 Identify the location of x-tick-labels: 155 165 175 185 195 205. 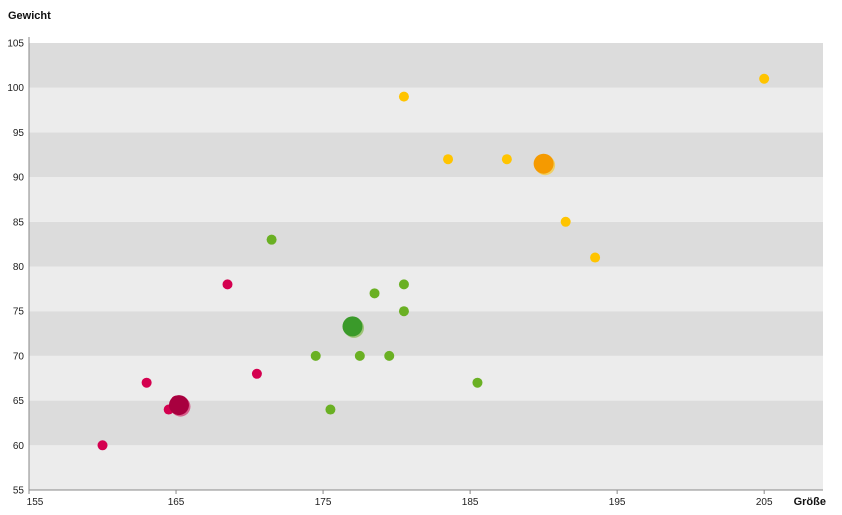
(400, 499).